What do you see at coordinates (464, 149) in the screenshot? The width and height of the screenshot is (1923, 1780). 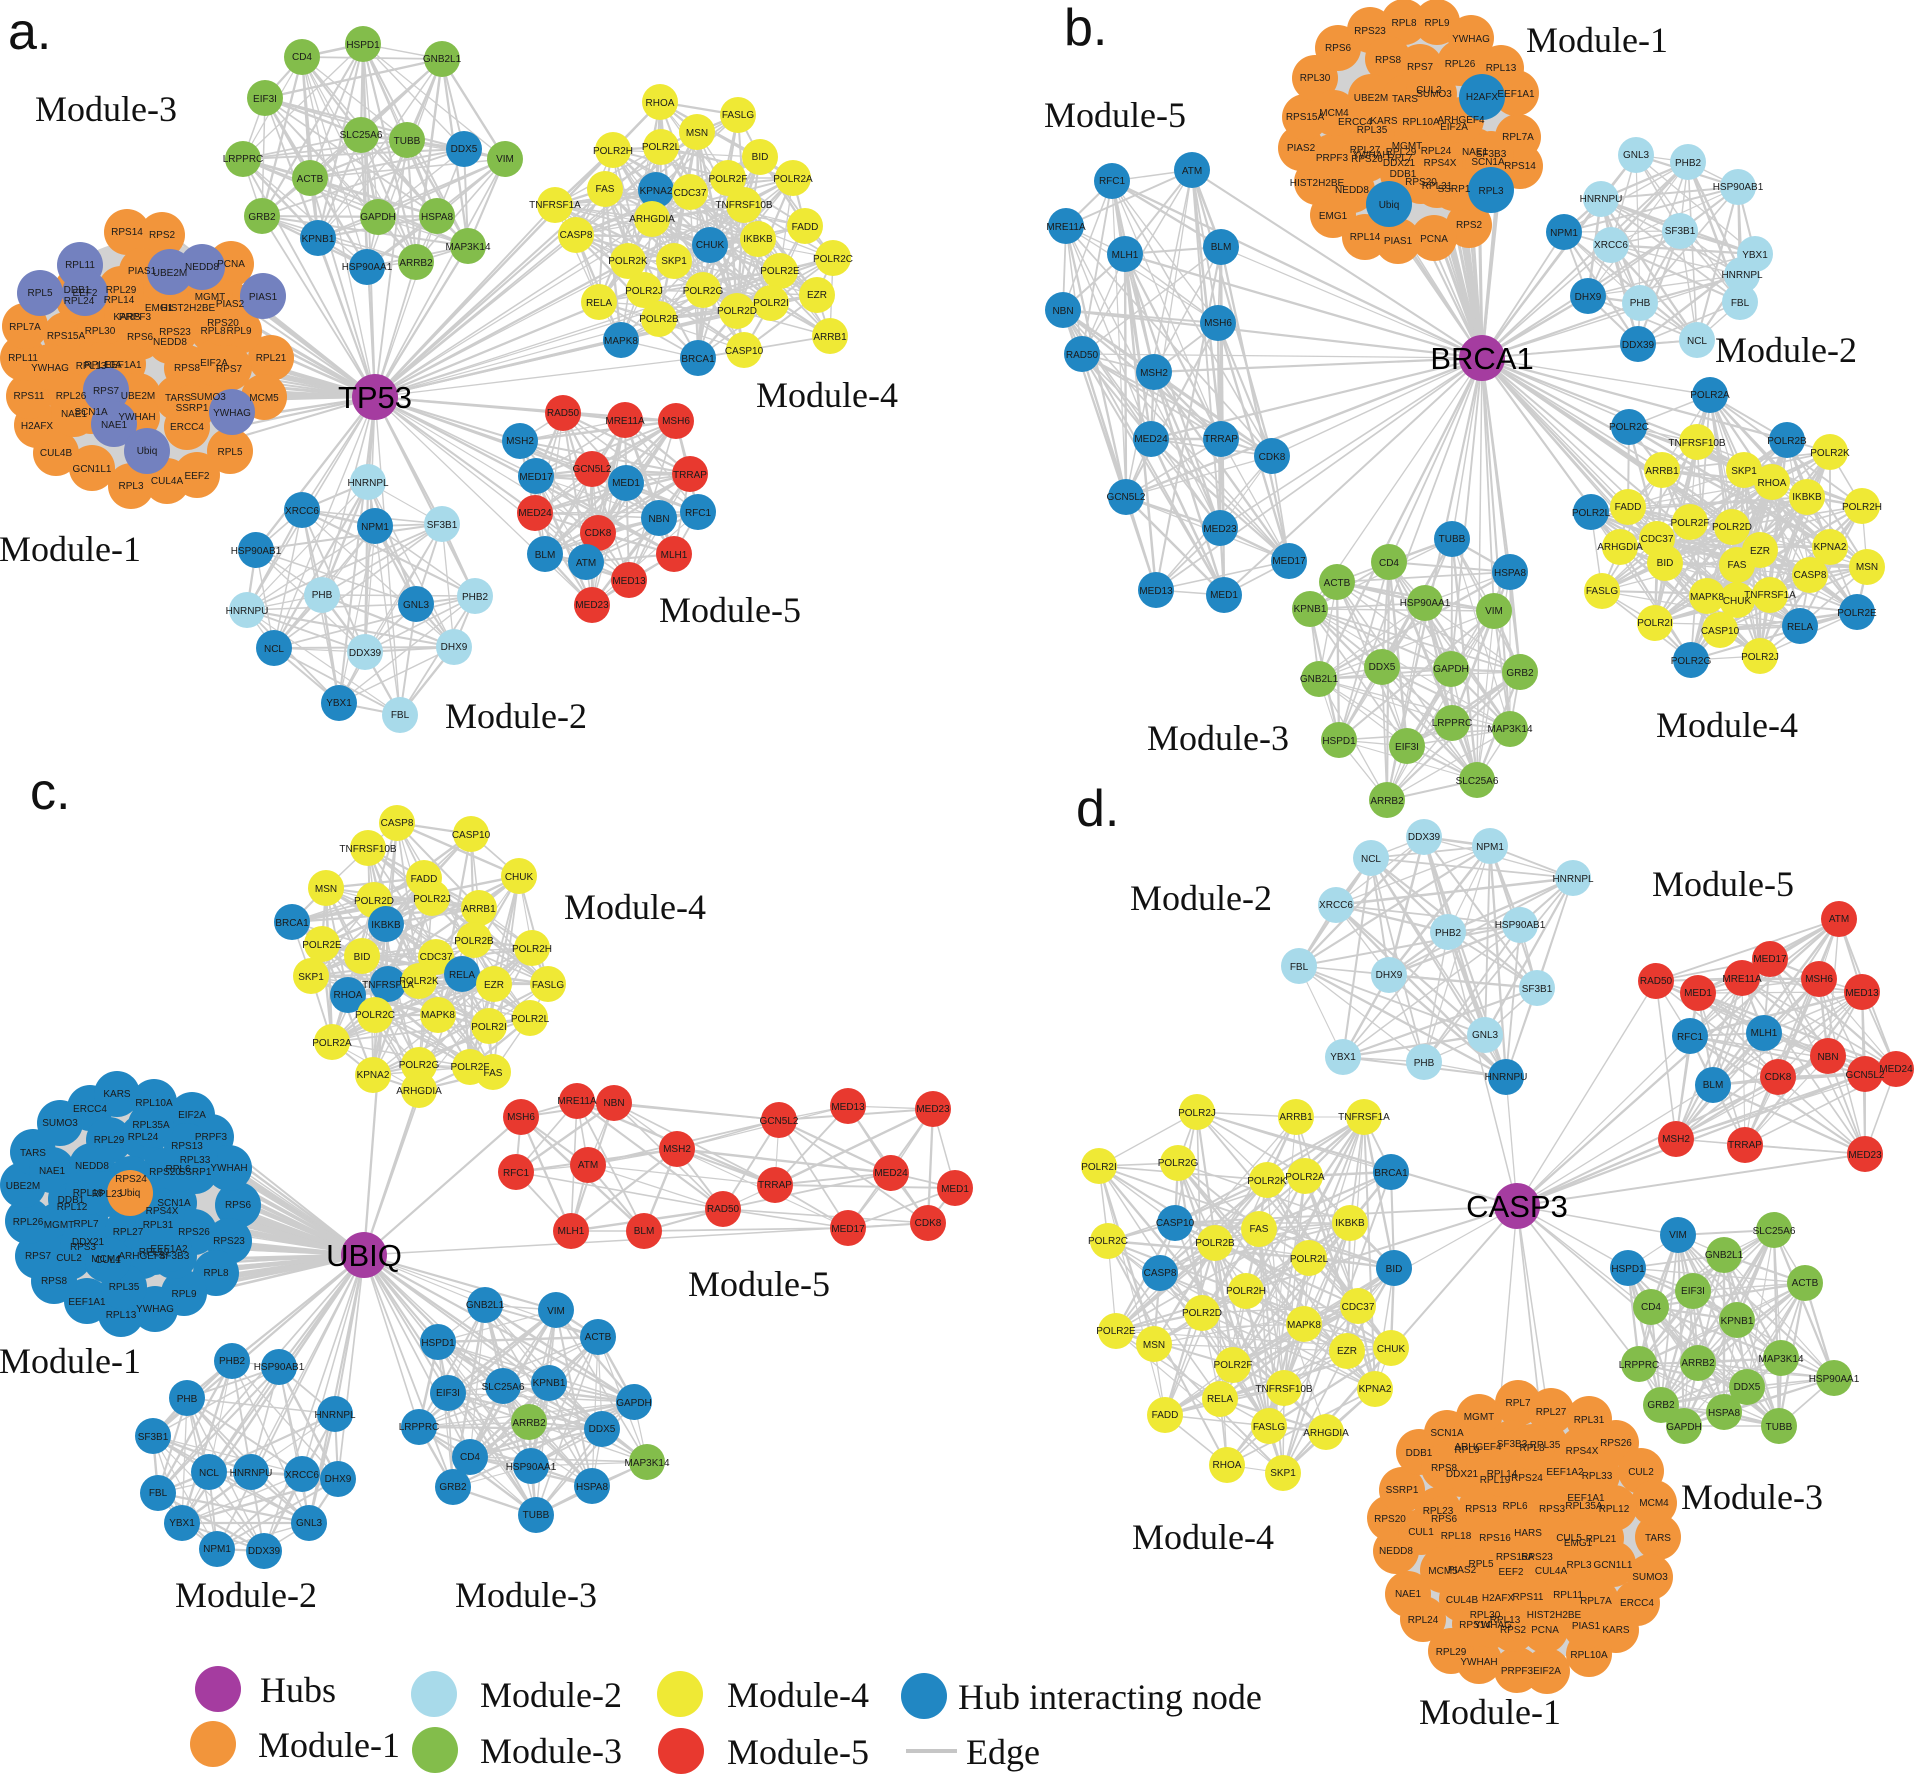 I see `svg-text: DDX5` at bounding box center [464, 149].